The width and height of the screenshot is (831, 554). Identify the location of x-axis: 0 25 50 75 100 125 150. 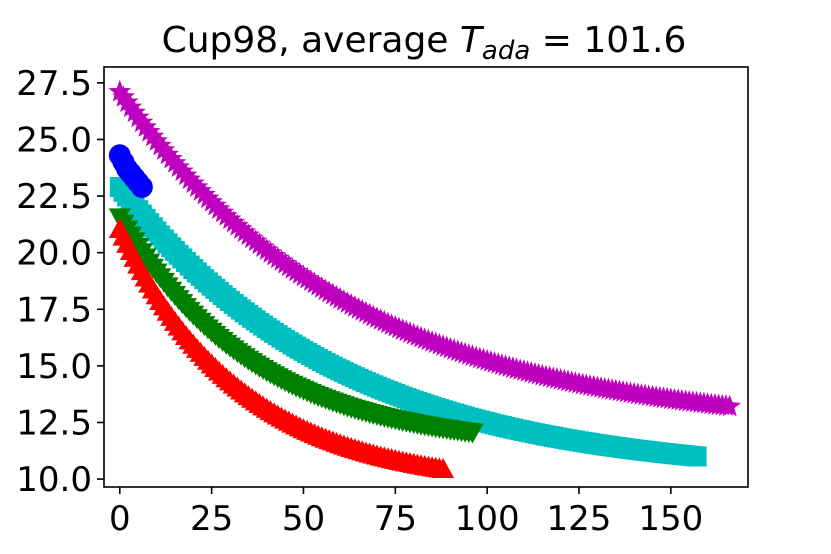
(406, 513).